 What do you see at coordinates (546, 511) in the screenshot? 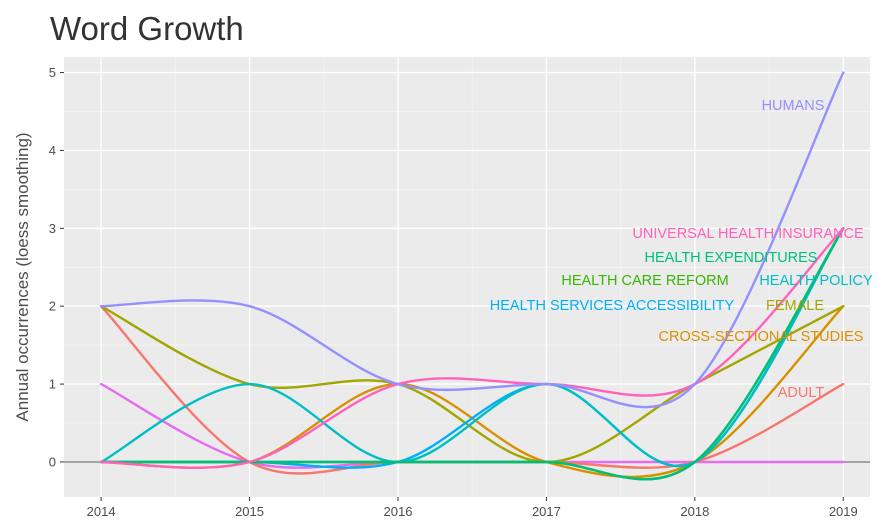
I see `x-tick-label: 2017` at bounding box center [546, 511].